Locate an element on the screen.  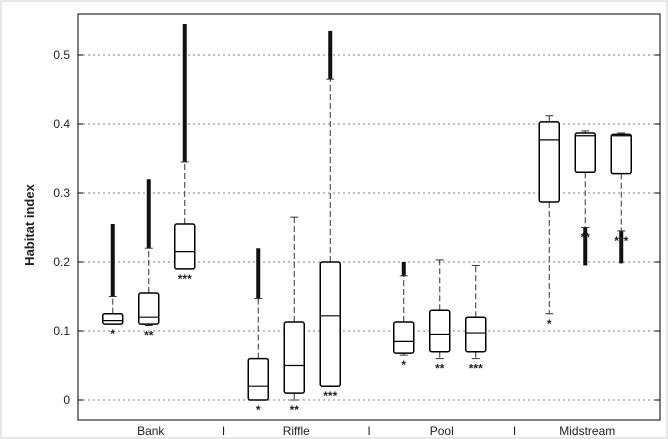
x-category-label: Midstream is located at coordinates (587, 431).